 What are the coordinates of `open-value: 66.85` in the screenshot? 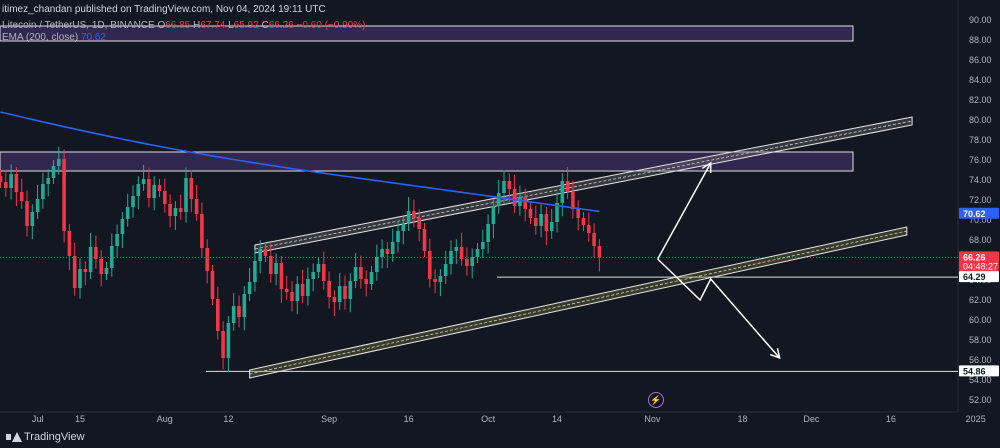 It's located at (178, 25).